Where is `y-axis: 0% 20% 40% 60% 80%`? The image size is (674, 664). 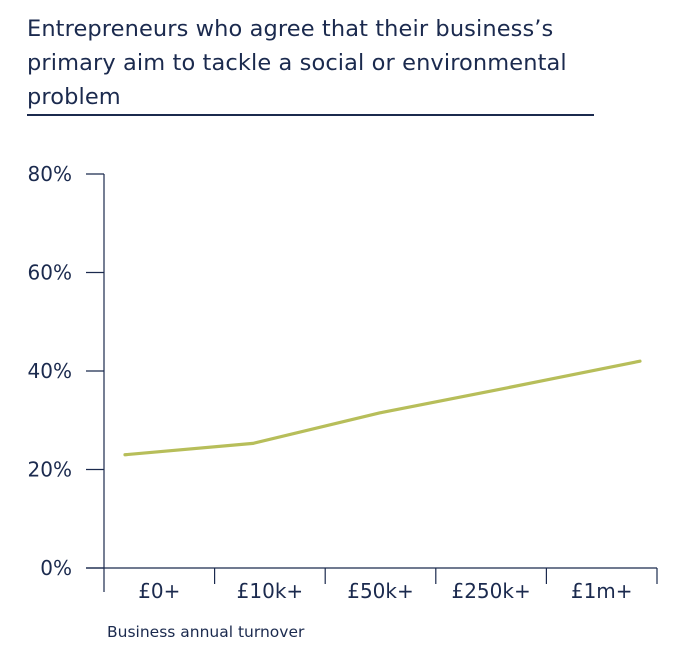
y-axis: 0% 20% 40% 60% 80% is located at coordinates (66, 377).